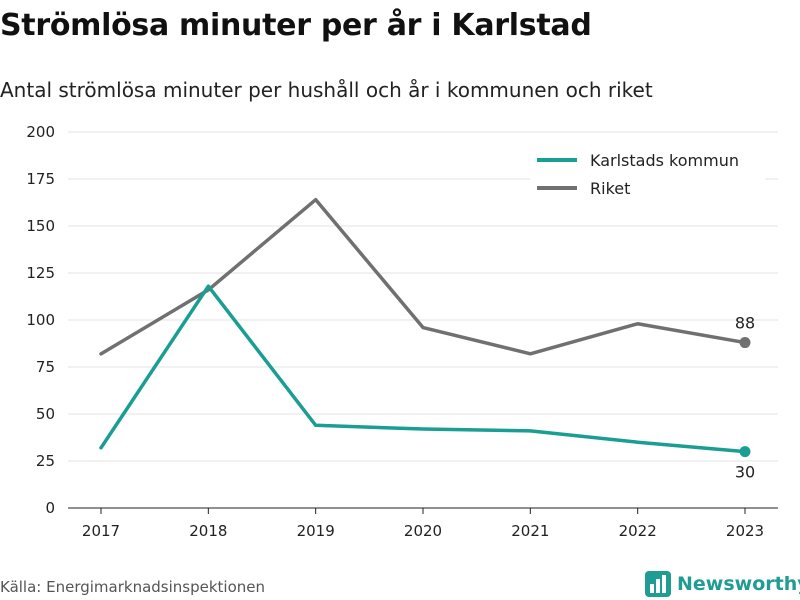  Describe the element at coordinates (101, 531) in the screenshot. I see `x-tick-label: 2017` at that location.